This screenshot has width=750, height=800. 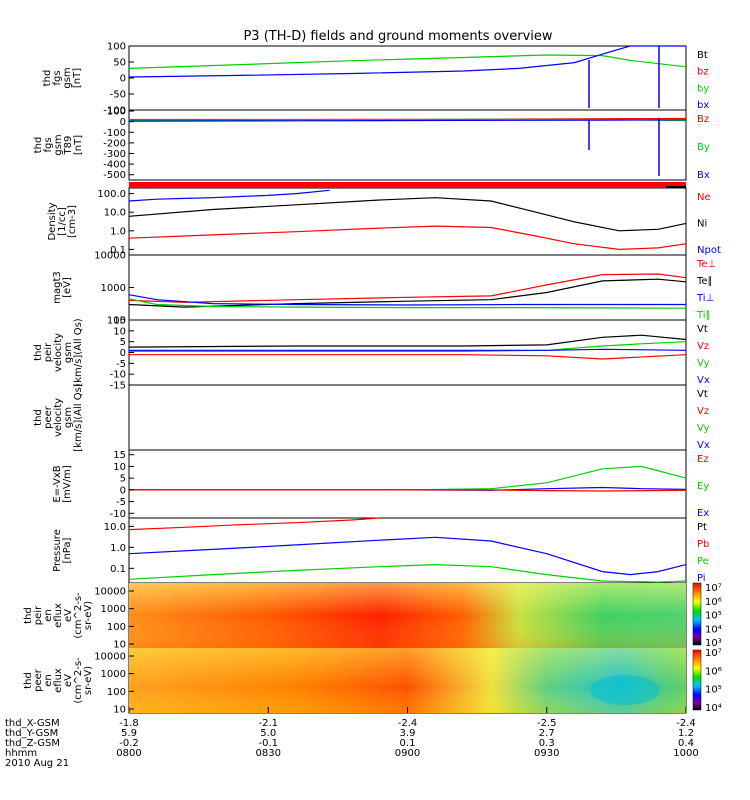 What do you see at coordinates (48, 352) in the screenshot?
I see `peir_velocity-ylabel-line: peir` at bounding box center [48, 352].